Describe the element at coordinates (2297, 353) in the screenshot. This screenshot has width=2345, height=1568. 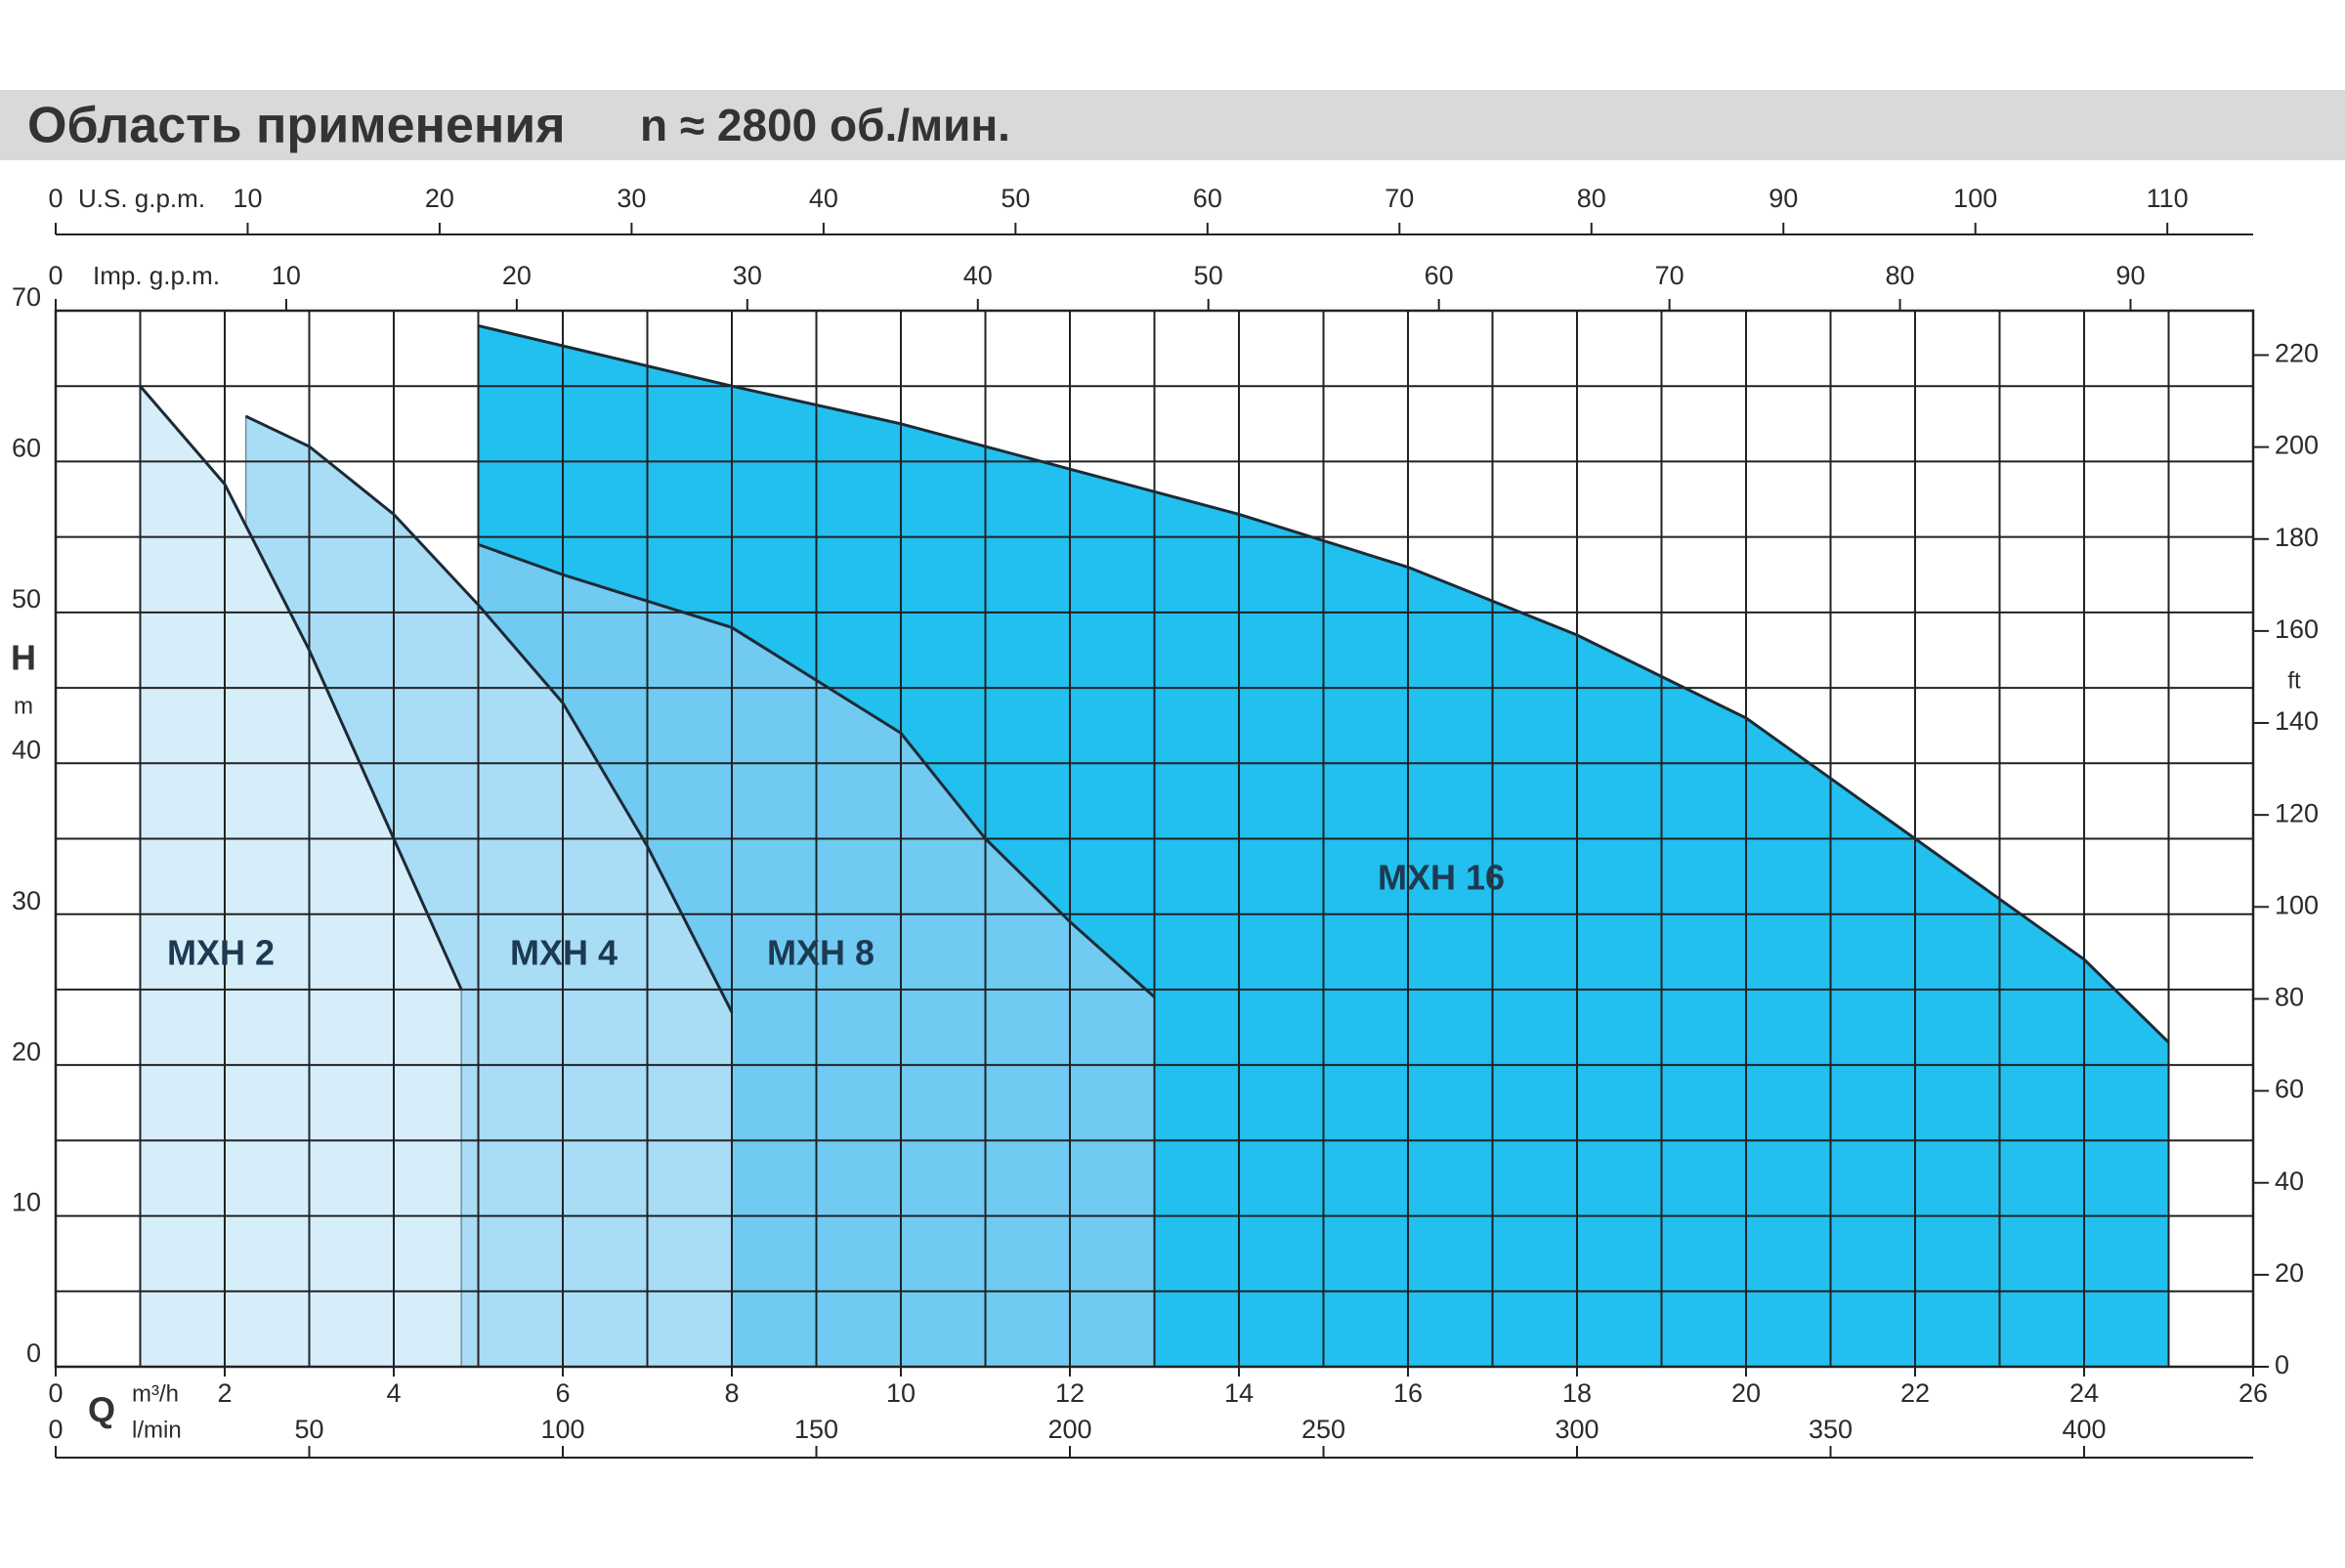
I see `y2-tick-label: 220` at that location.